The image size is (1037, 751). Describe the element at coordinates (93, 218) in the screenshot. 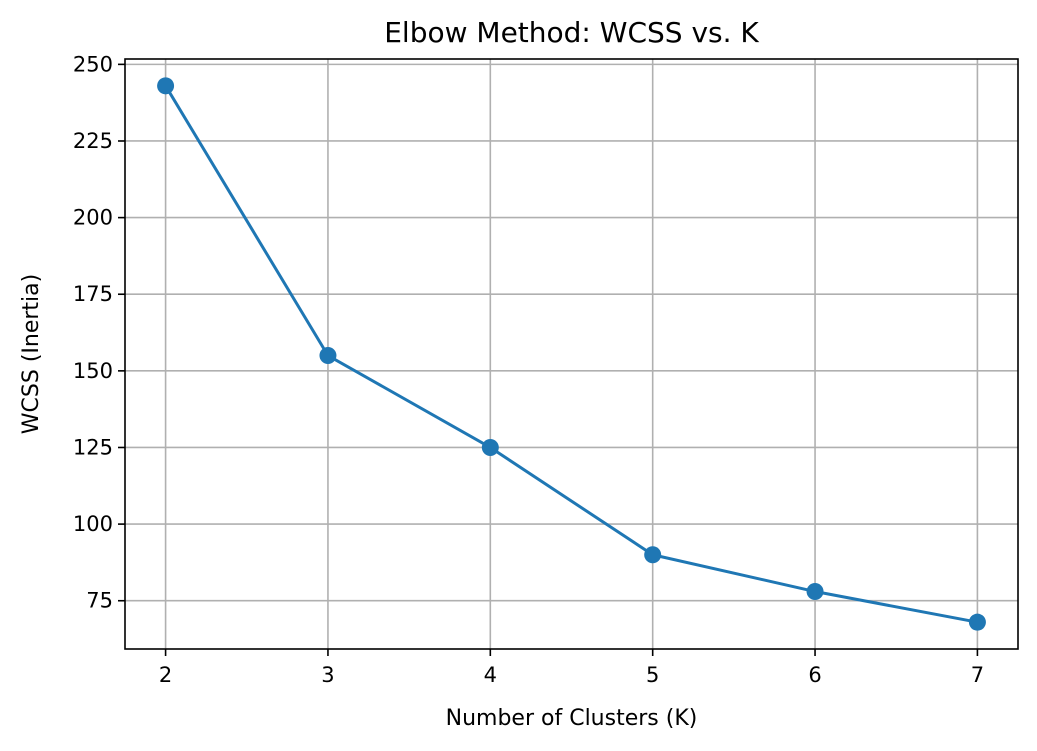

I see `y-tick-label-200: 200` at that location.